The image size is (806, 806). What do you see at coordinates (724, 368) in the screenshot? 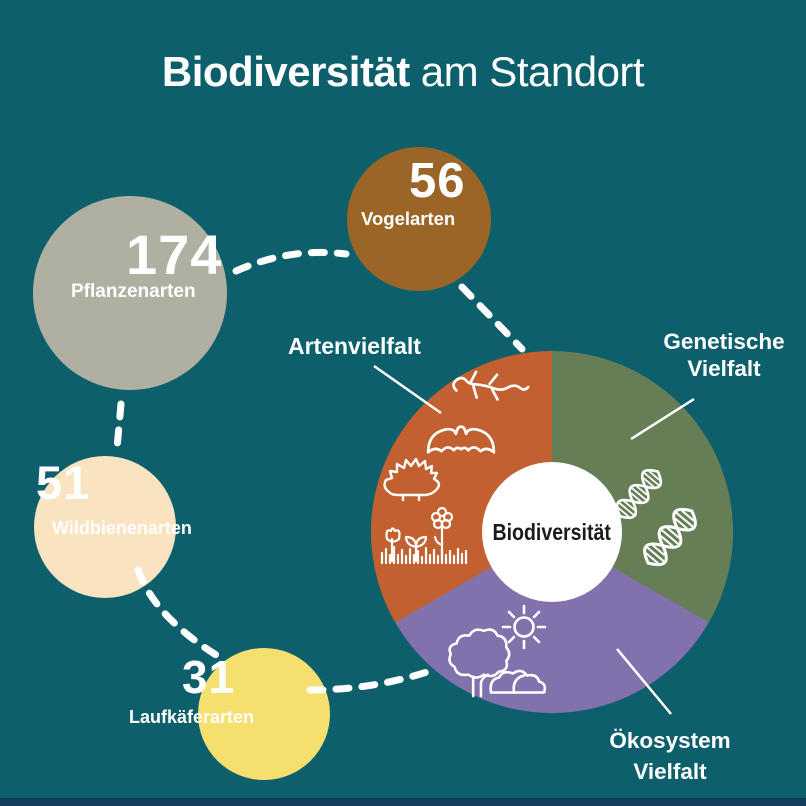
I see `segment-label-genetische-line2: Vielfalt` at bounding box center [724, 368].